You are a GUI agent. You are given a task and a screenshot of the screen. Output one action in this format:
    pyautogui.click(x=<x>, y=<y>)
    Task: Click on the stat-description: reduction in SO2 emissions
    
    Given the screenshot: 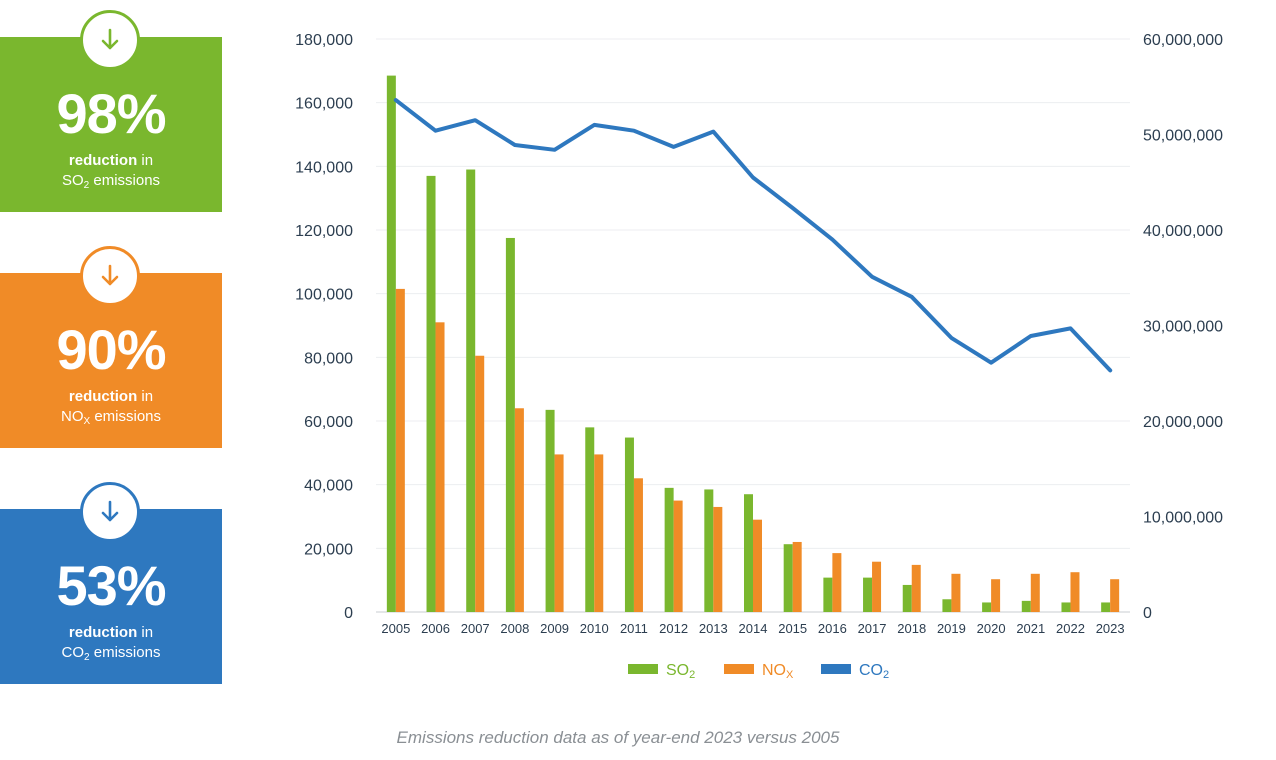 What is the action you would take?
    pyautogui.click(x=111, y=171)
    